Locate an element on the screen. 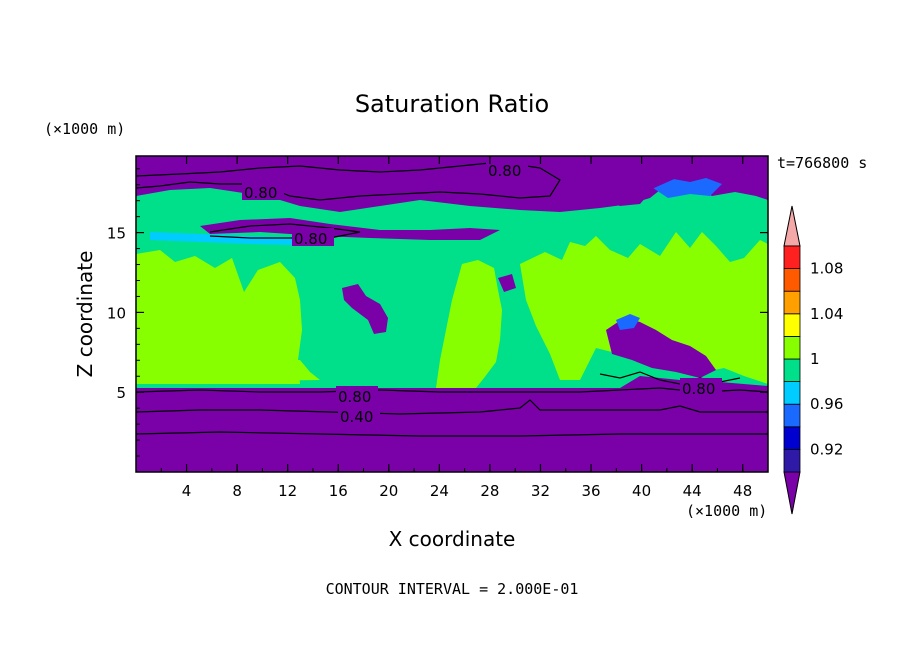 This screenshot has width=904, height=654. z-axis-title: Z coordinate is located at coordinates (85, 314).